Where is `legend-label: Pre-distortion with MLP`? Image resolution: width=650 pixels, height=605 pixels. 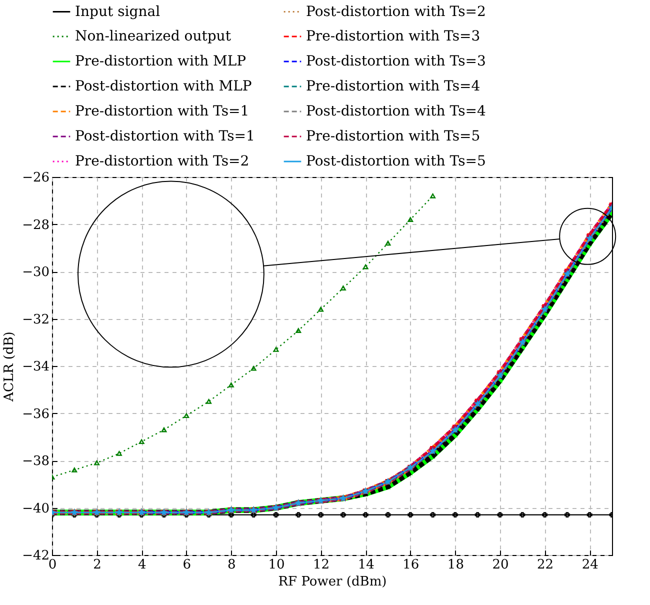
legend-label: Pre-distortion with MLP is located at coordinates (160, 62).